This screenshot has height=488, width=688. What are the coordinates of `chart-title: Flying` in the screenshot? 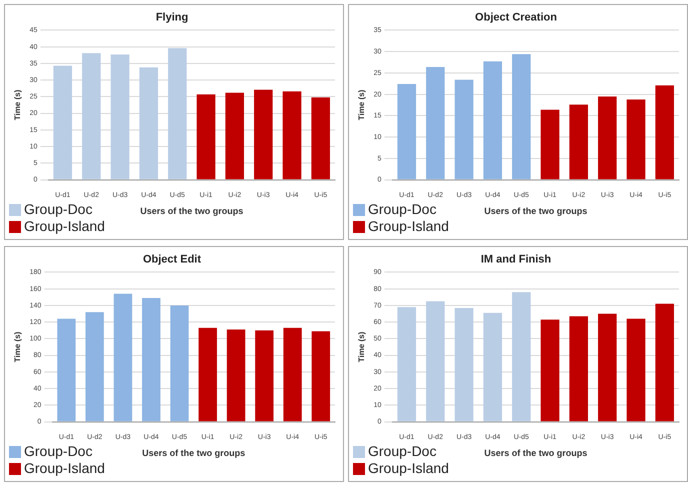 It's located at (172, 18).